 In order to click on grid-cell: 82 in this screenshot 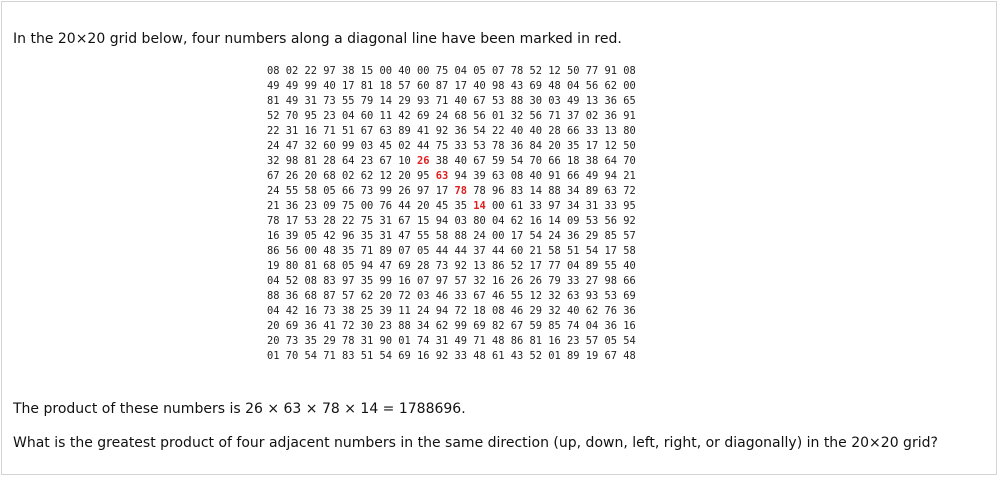, I will do `click(498, 326)`.